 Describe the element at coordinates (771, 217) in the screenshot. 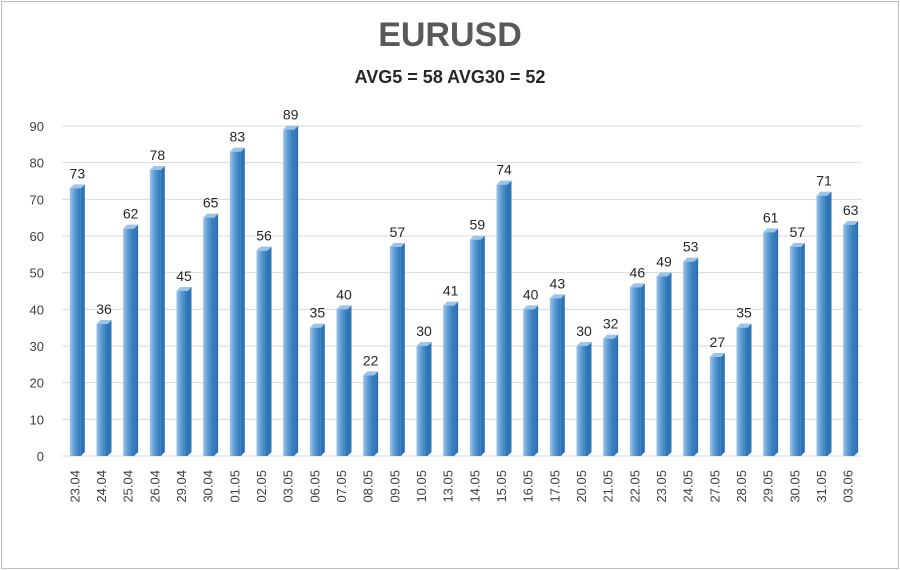

I see `data-label: 61` at that location.